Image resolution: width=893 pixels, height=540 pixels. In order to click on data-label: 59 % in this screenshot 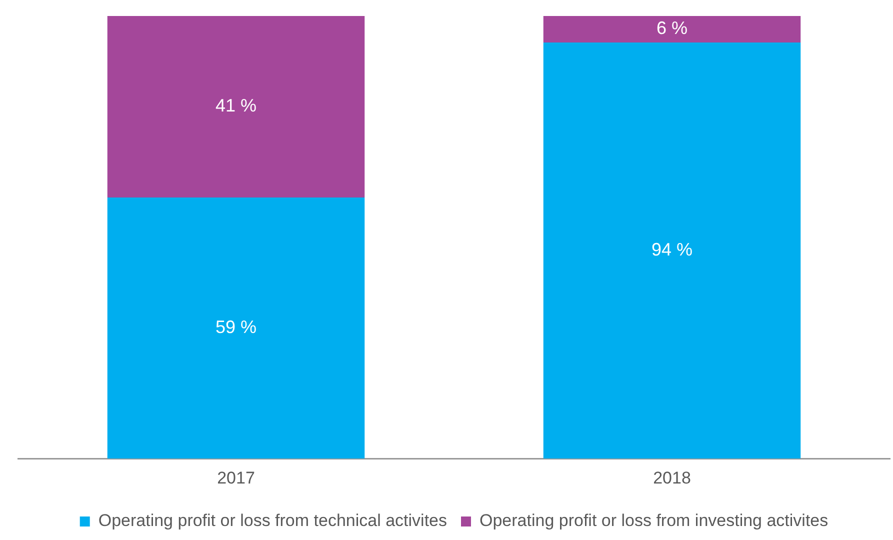, I will do `click(236, 327)`.